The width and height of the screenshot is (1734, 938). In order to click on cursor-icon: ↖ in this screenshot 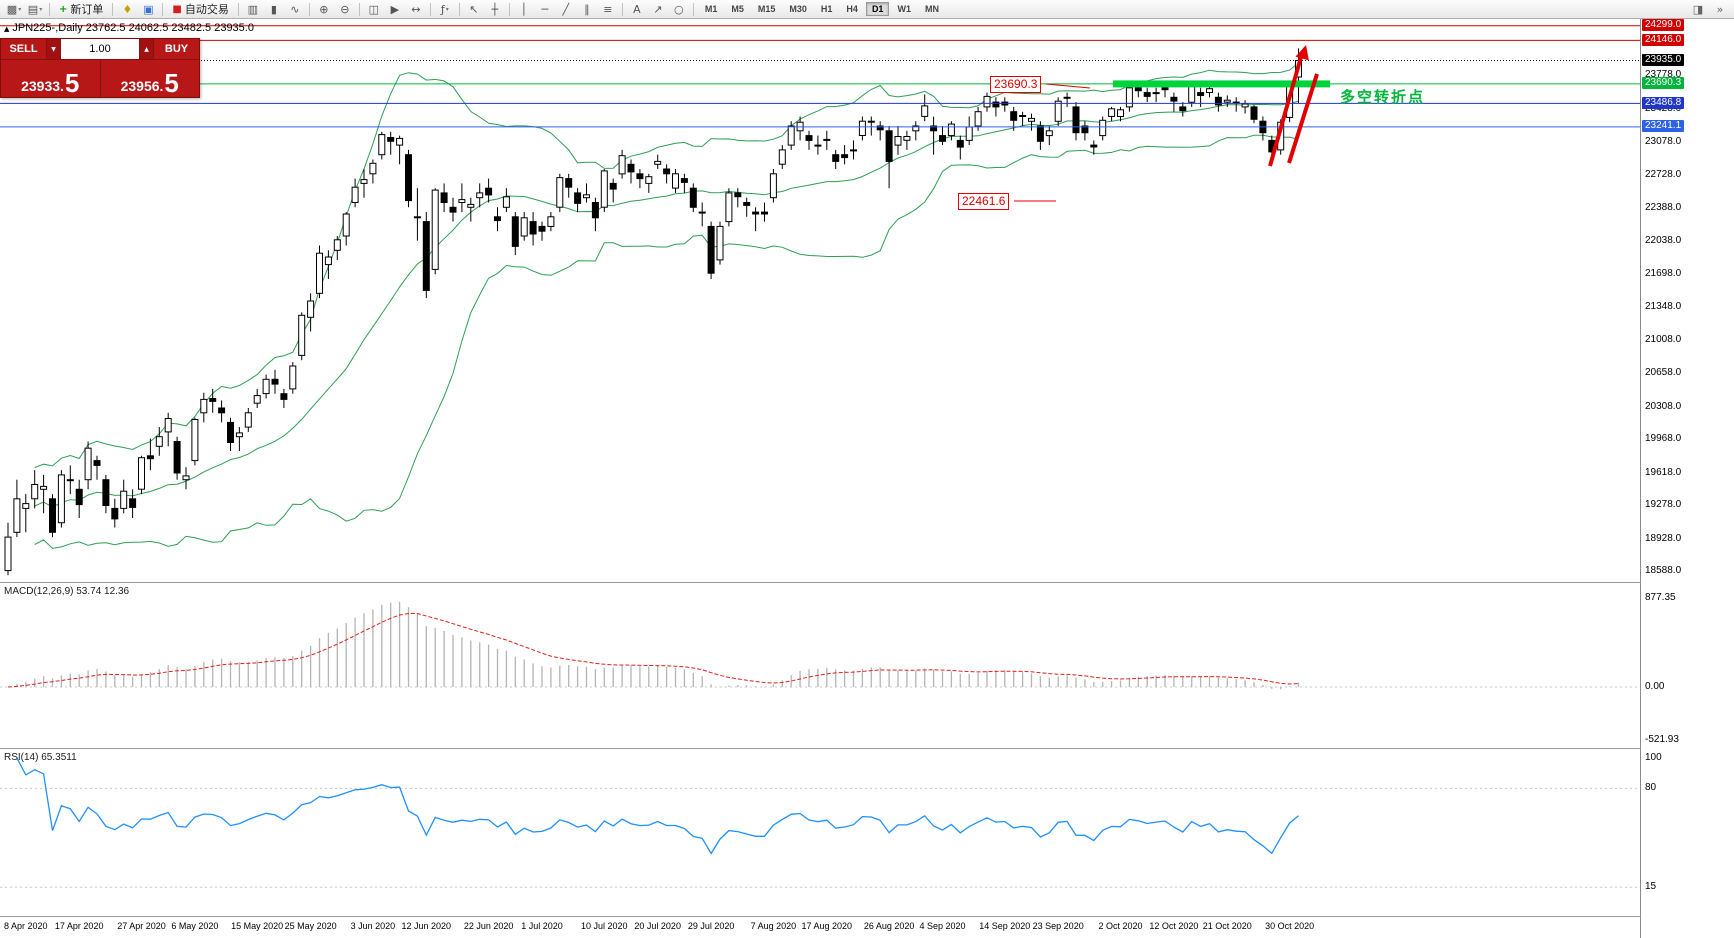, I will do `click(474, 9)`.